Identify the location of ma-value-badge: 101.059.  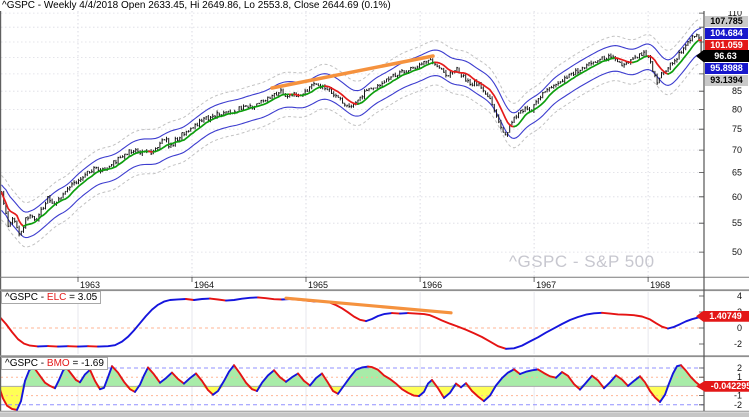
(726, 45).